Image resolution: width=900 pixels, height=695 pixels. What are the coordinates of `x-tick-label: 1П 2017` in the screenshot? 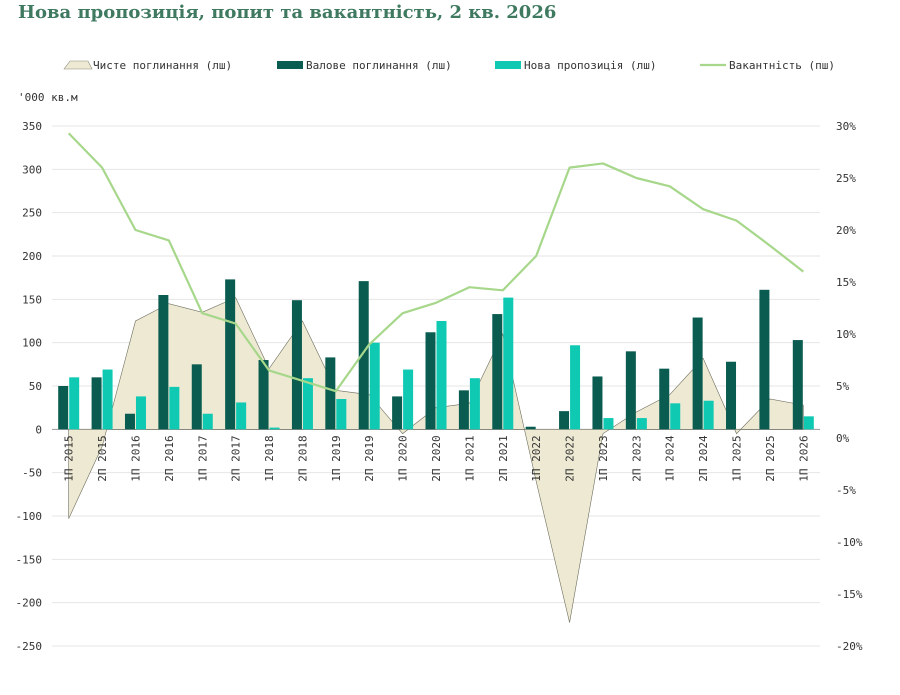 It's located at (202, 458).